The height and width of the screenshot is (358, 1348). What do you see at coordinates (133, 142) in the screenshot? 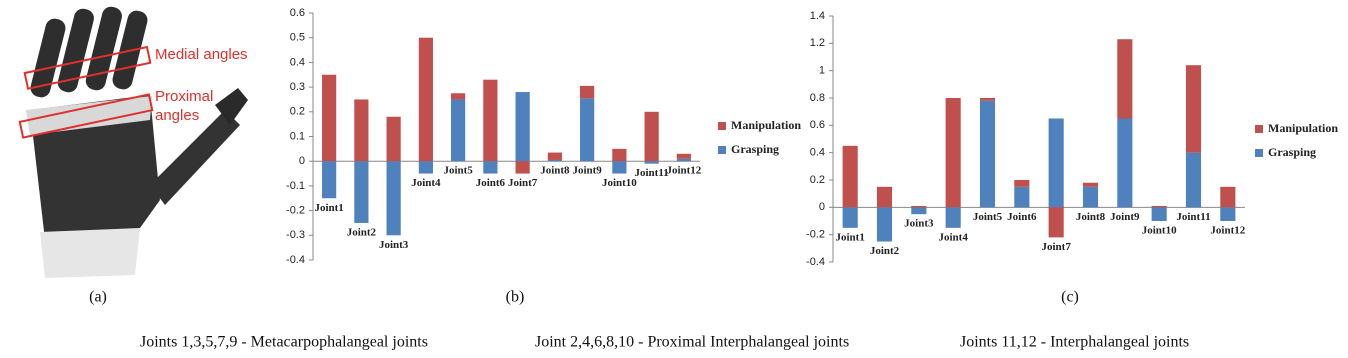
I see `hand-illustration` at bounding box center [133, 142].